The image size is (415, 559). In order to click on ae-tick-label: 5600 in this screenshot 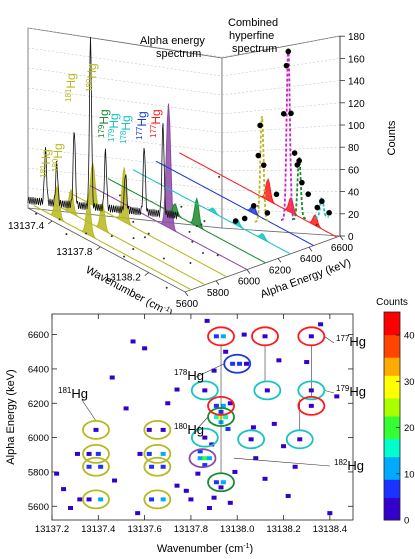, I will do `click(187, 304)`.